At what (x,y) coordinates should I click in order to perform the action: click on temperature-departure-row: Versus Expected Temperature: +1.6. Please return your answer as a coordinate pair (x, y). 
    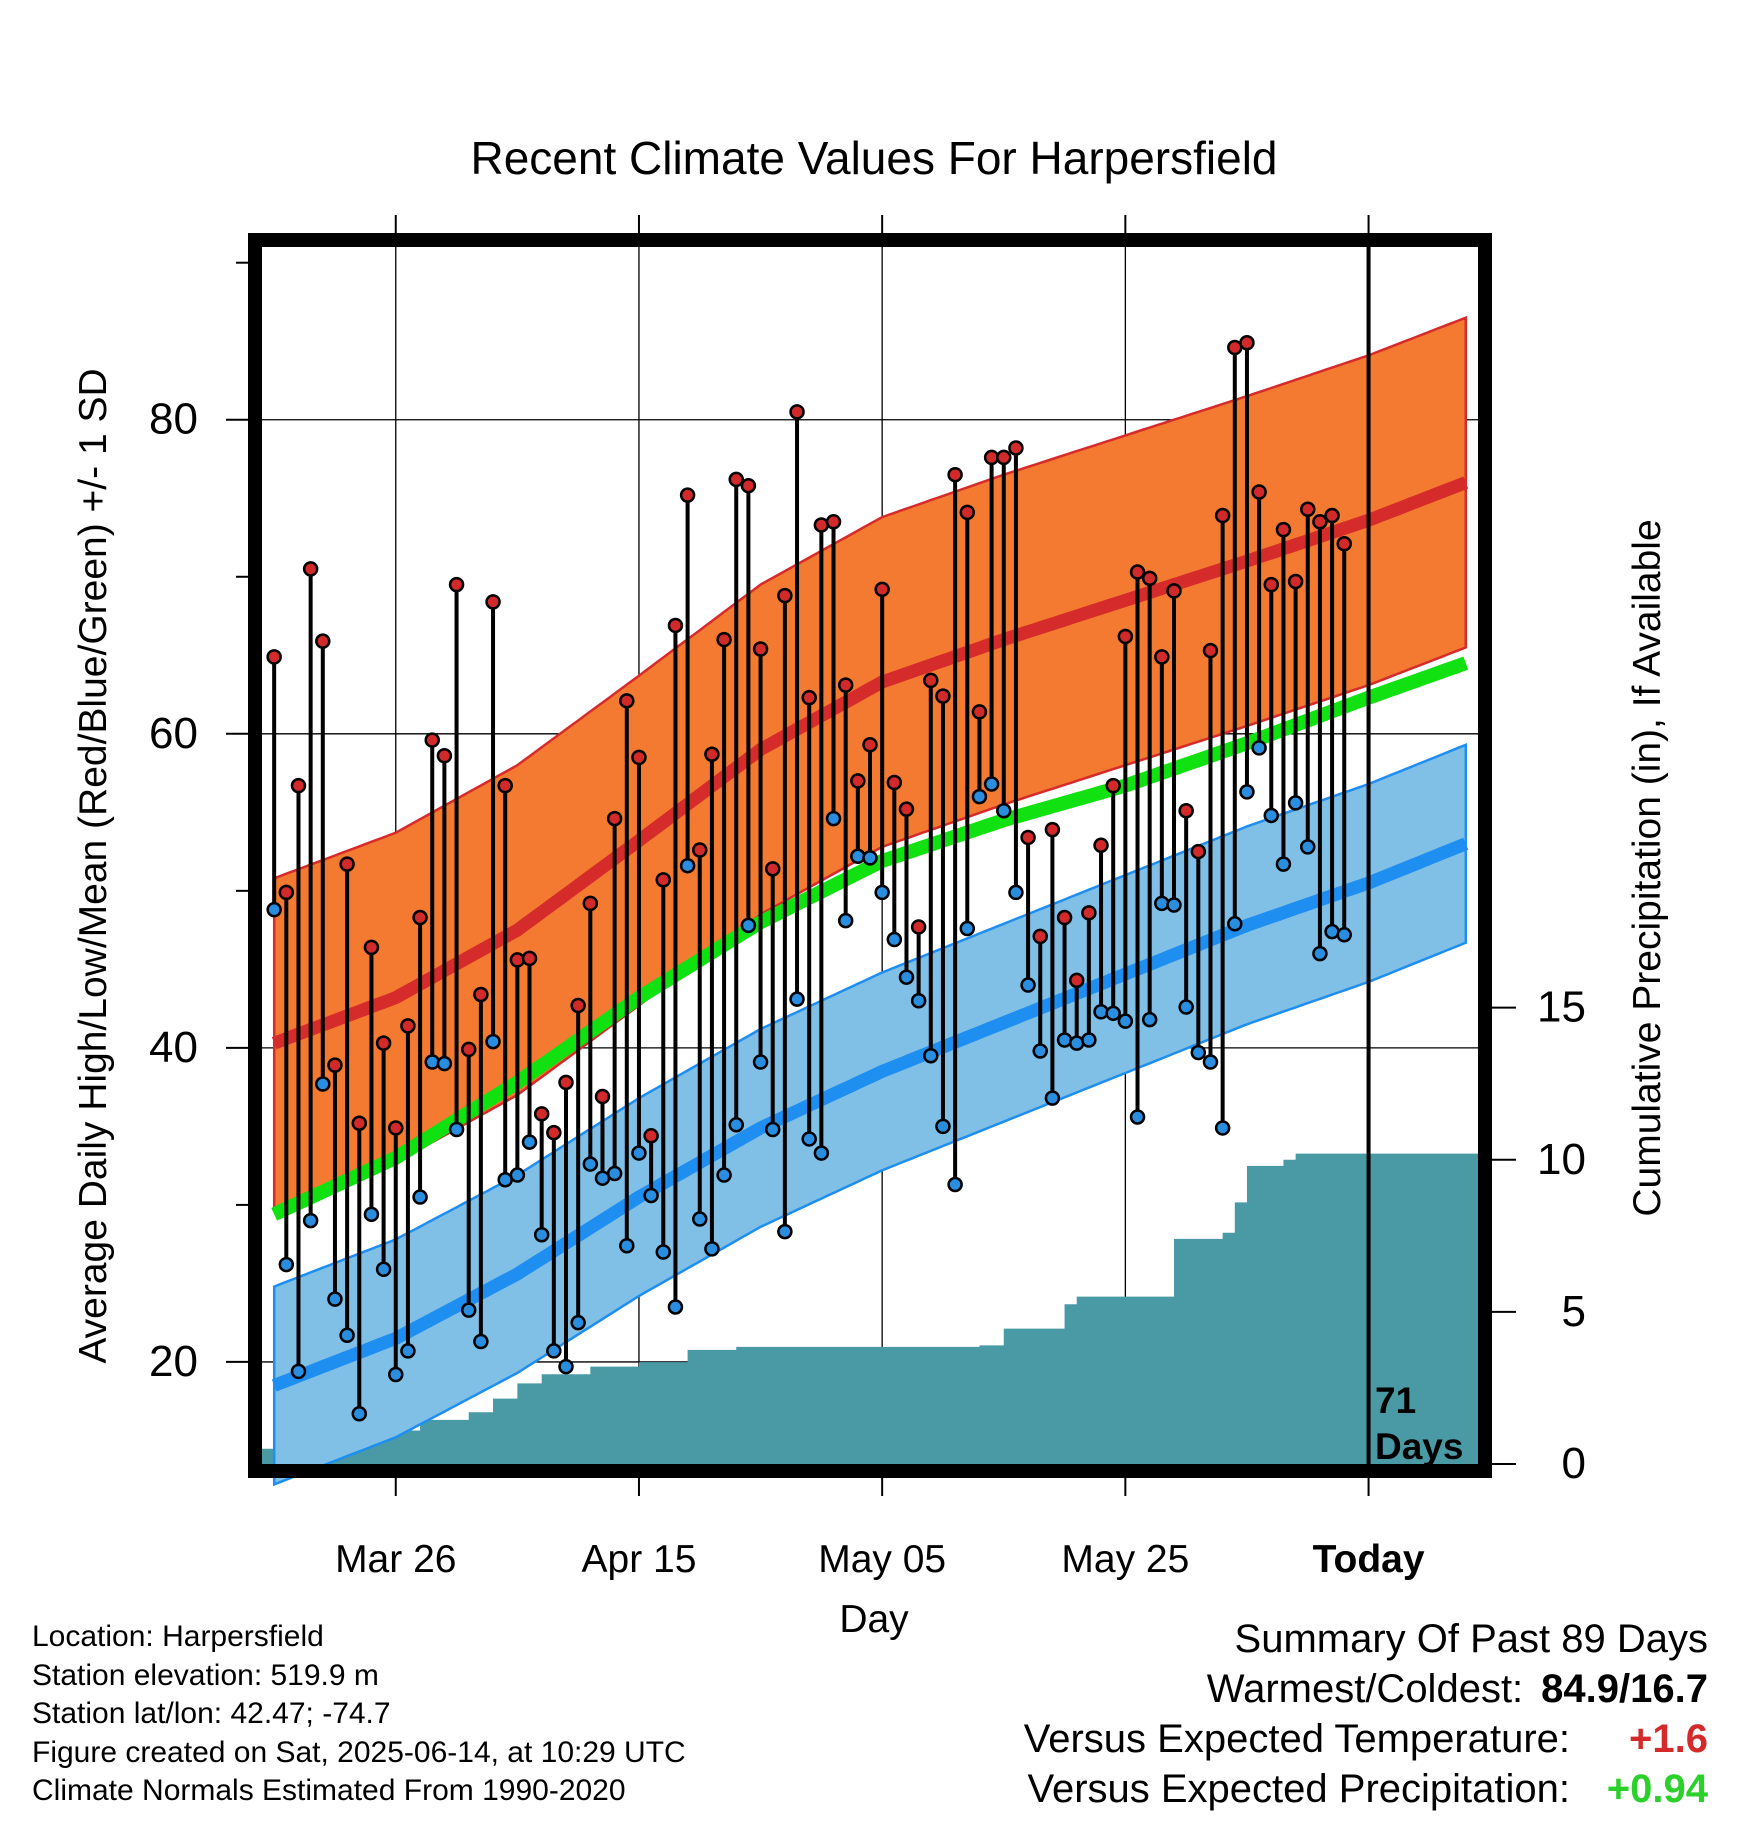
    Looking at the image, I should click on (1366, 1739).